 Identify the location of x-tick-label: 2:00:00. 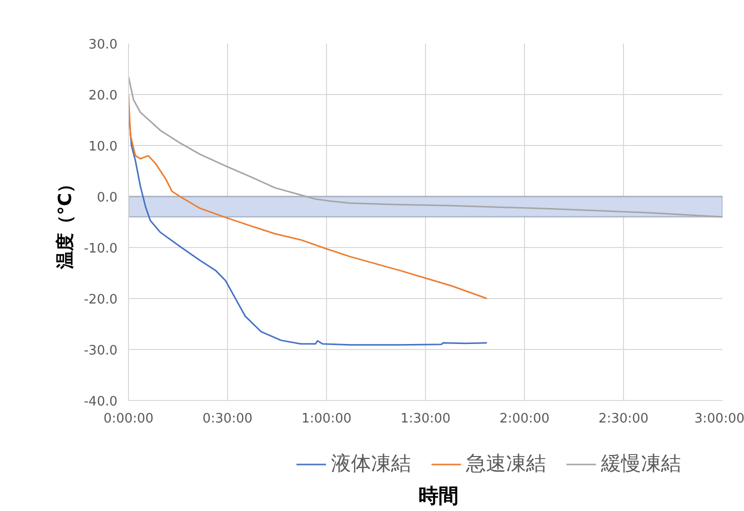
(524, 419).